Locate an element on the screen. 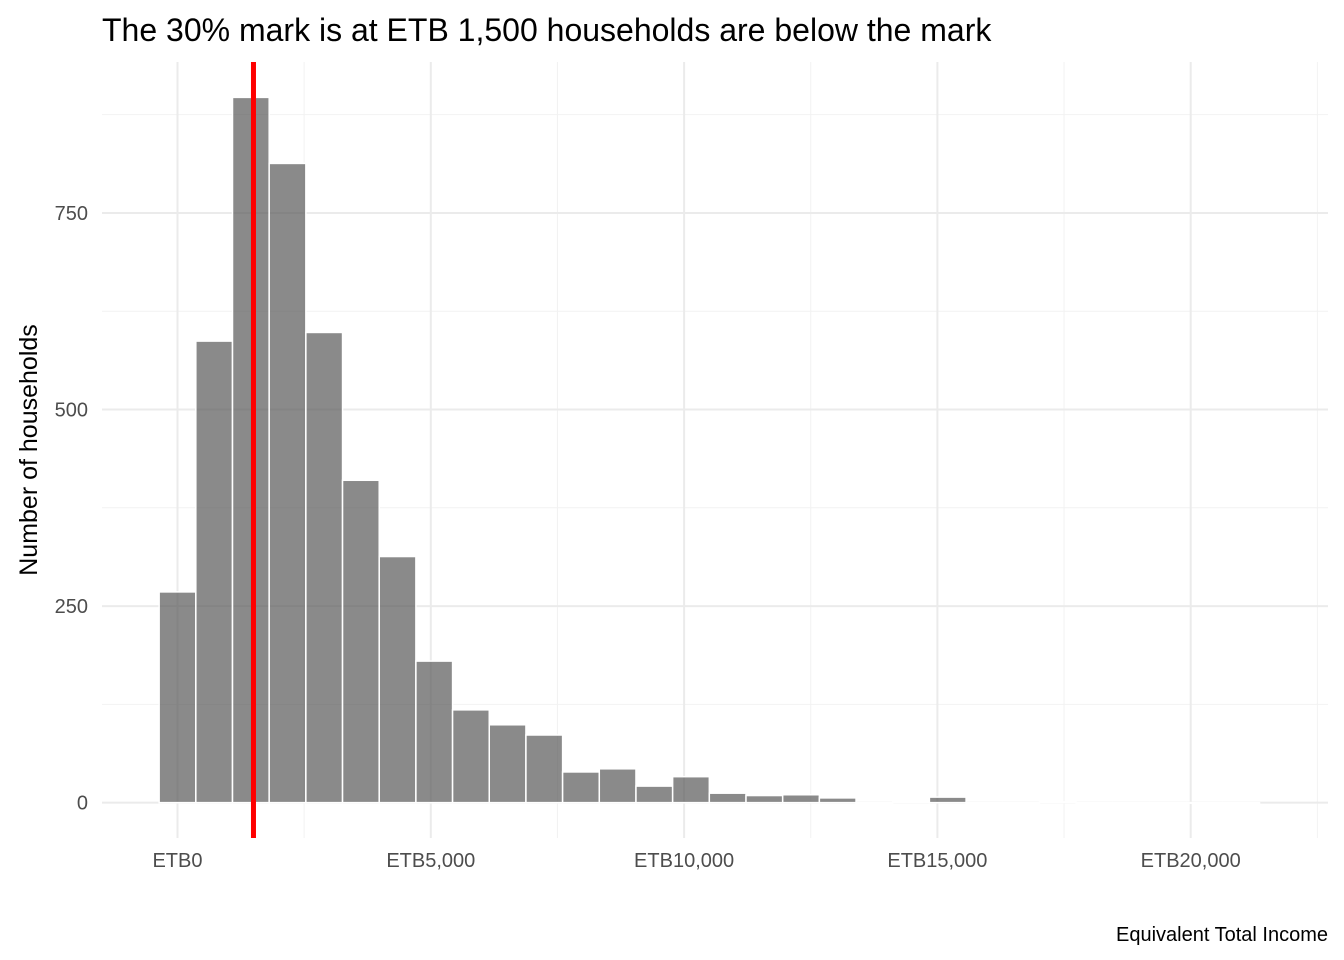 The width and height of the screenshot is (1344, 960). x-tick-label: ETB10,000 is located at coordinates (684, 861).